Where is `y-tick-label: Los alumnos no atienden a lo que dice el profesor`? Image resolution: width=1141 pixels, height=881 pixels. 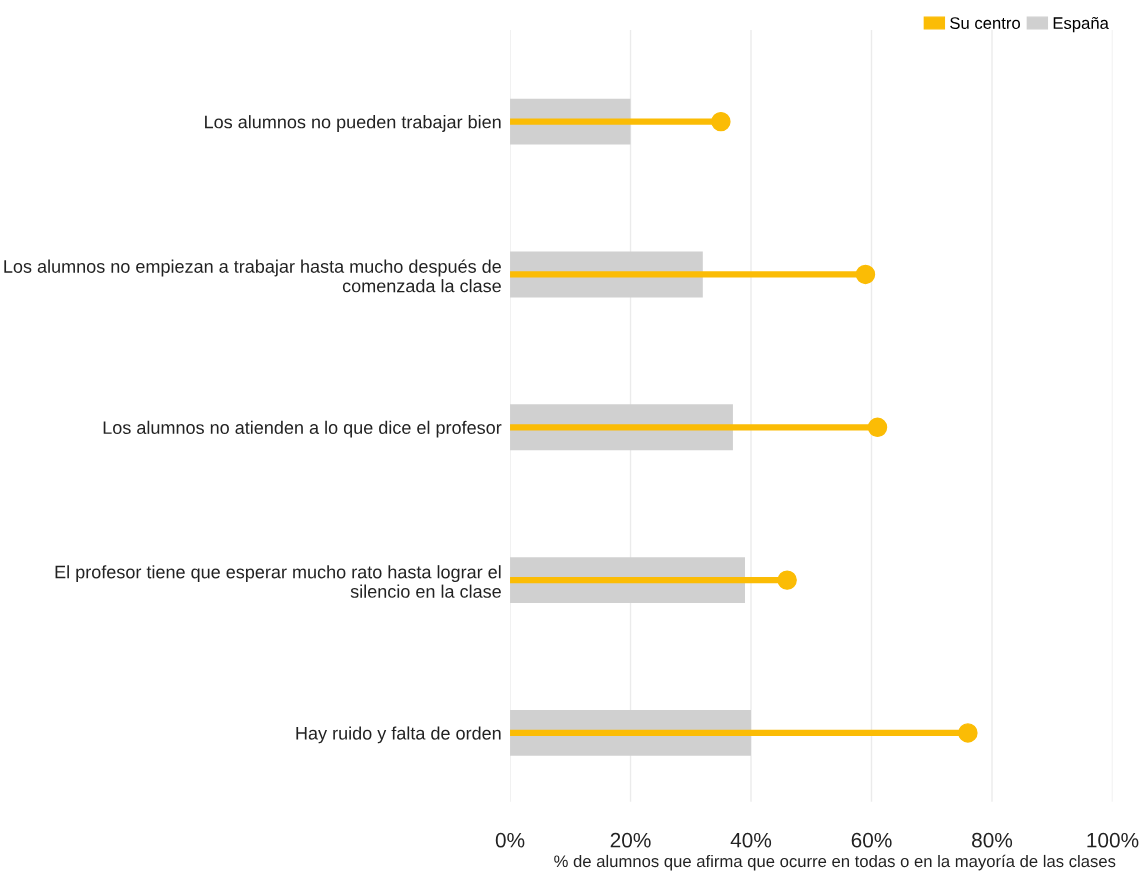
y-tick-label: Los alumnos no atienden a lo que dice el profesor is located at coordinates (302, 429).